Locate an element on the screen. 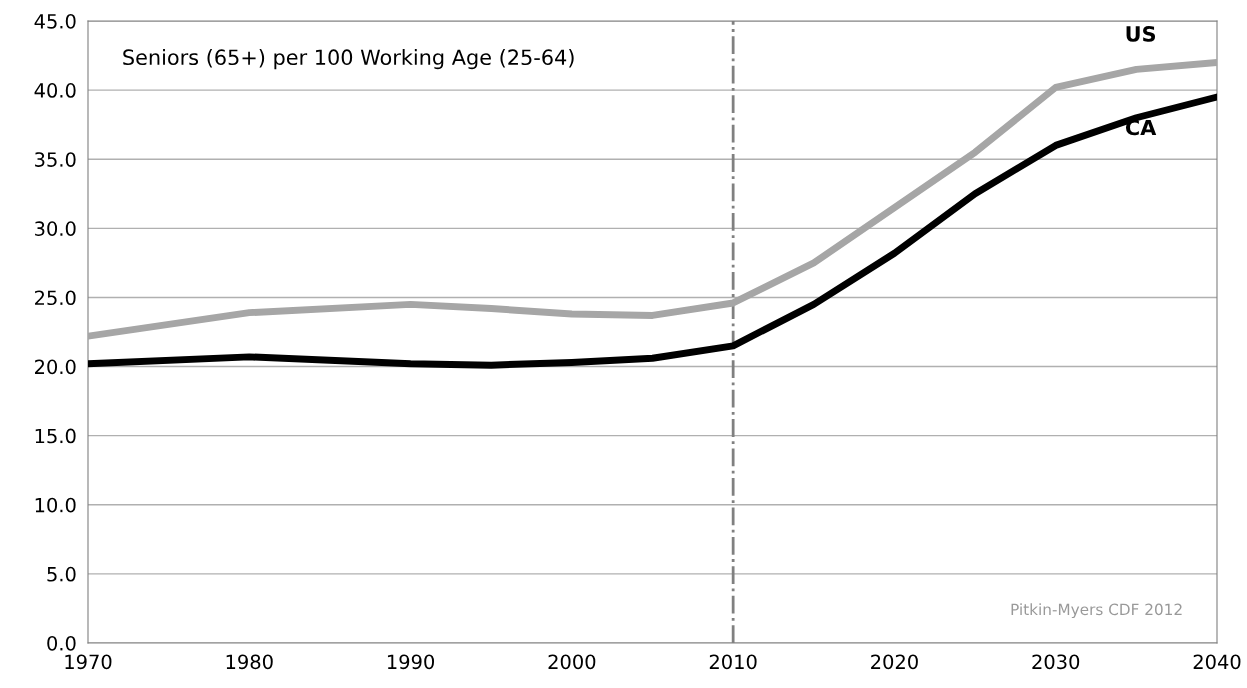 The height and width of the screenshot is (688, 1247). y-tick-label: 10.0 is located at coordinates (55, 505).